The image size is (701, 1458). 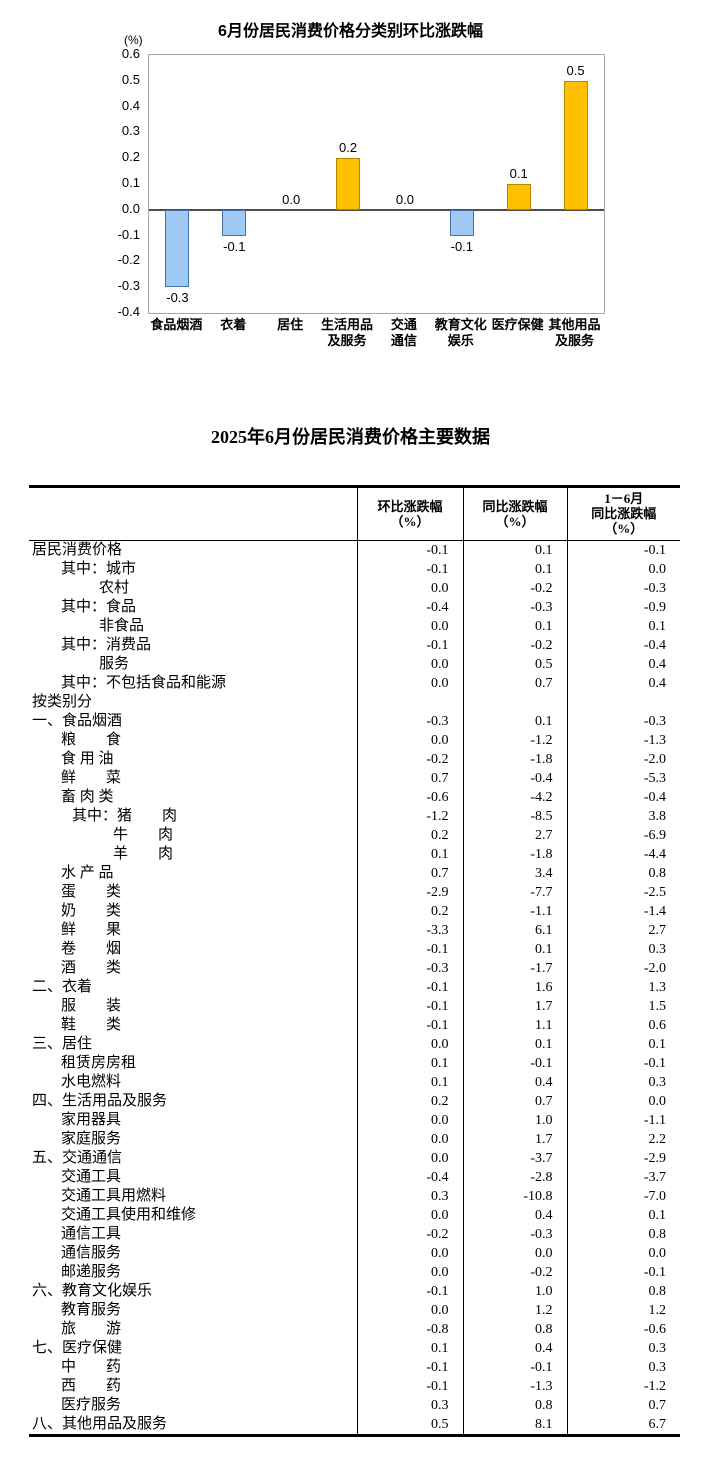 I want to click on bar-value-label: -0.1, so click(x=234, y=246).